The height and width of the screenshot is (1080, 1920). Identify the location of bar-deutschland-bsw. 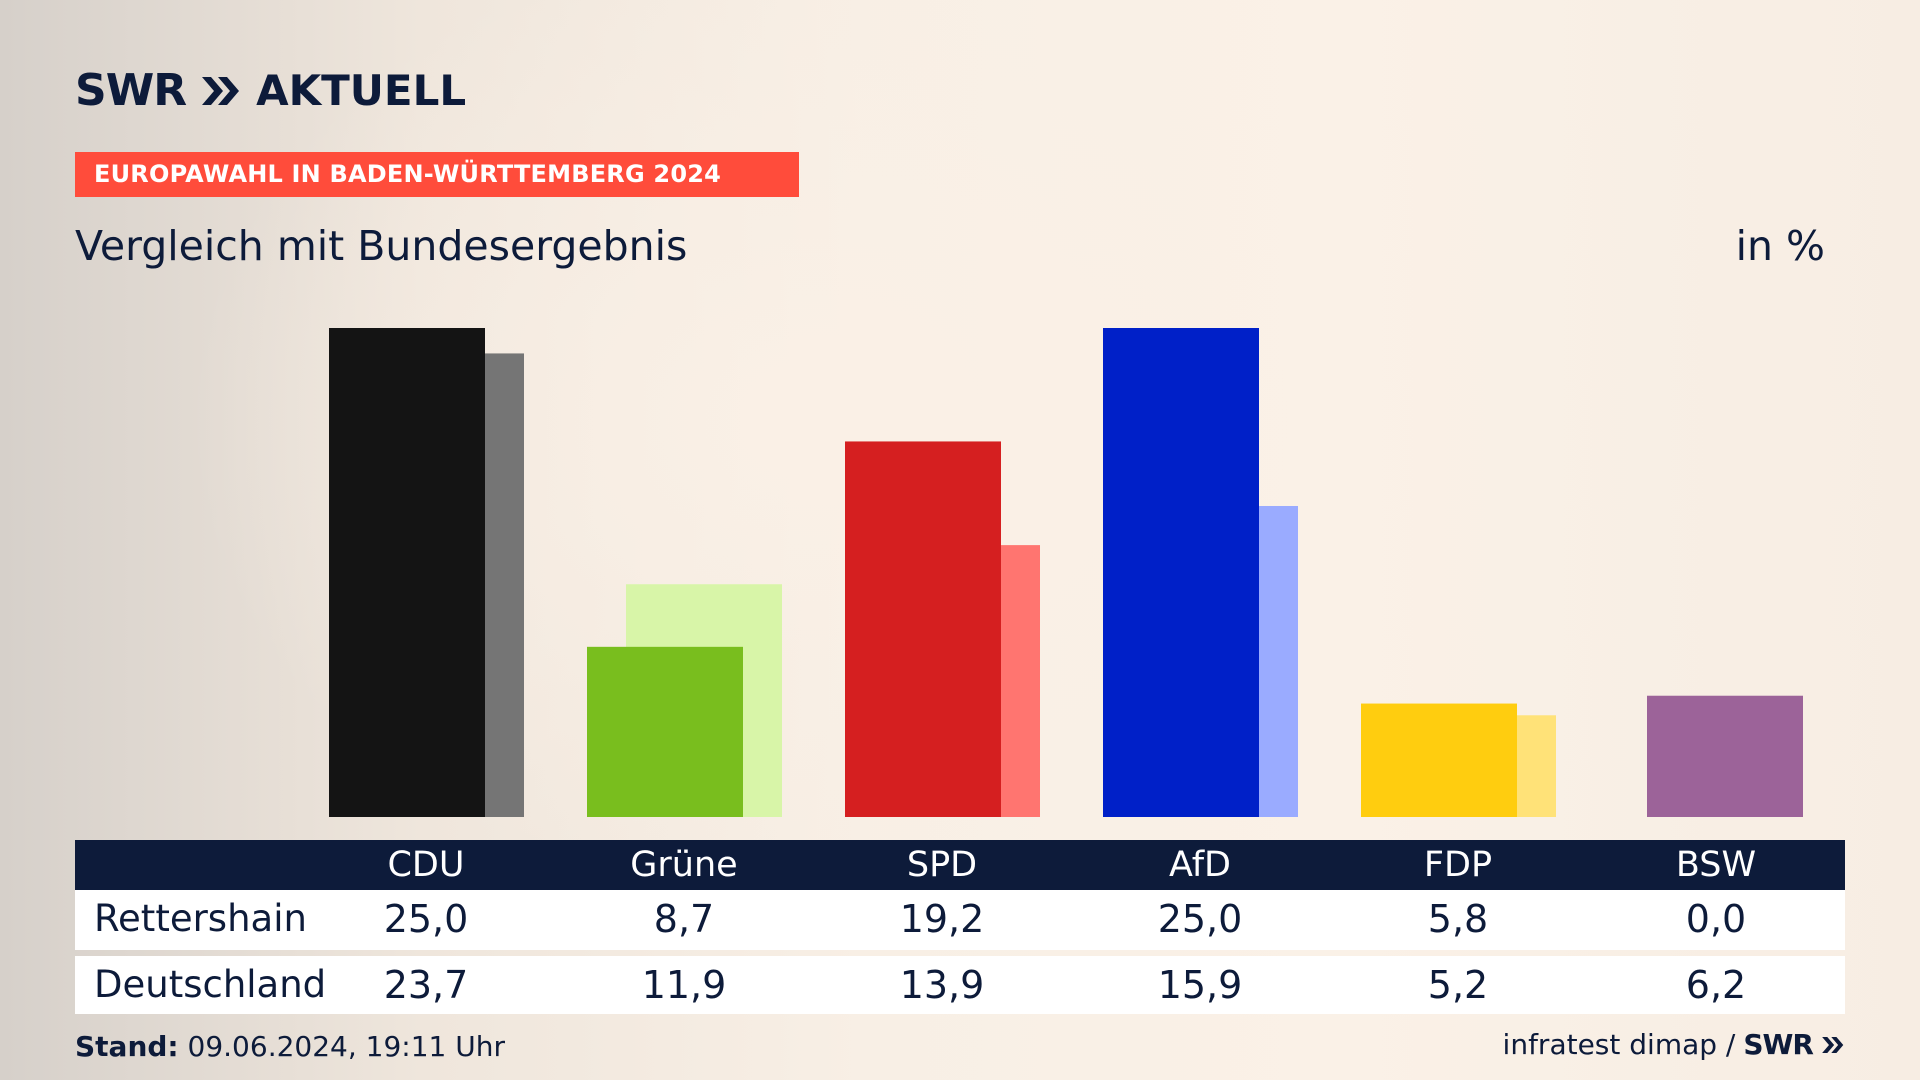
(1725, 756).